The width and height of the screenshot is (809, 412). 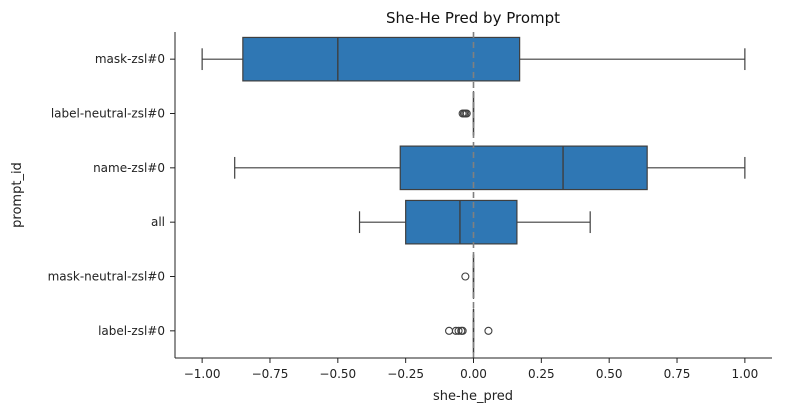 I want to click on x-tick-label: −0.25, so click(x=405, y=374).